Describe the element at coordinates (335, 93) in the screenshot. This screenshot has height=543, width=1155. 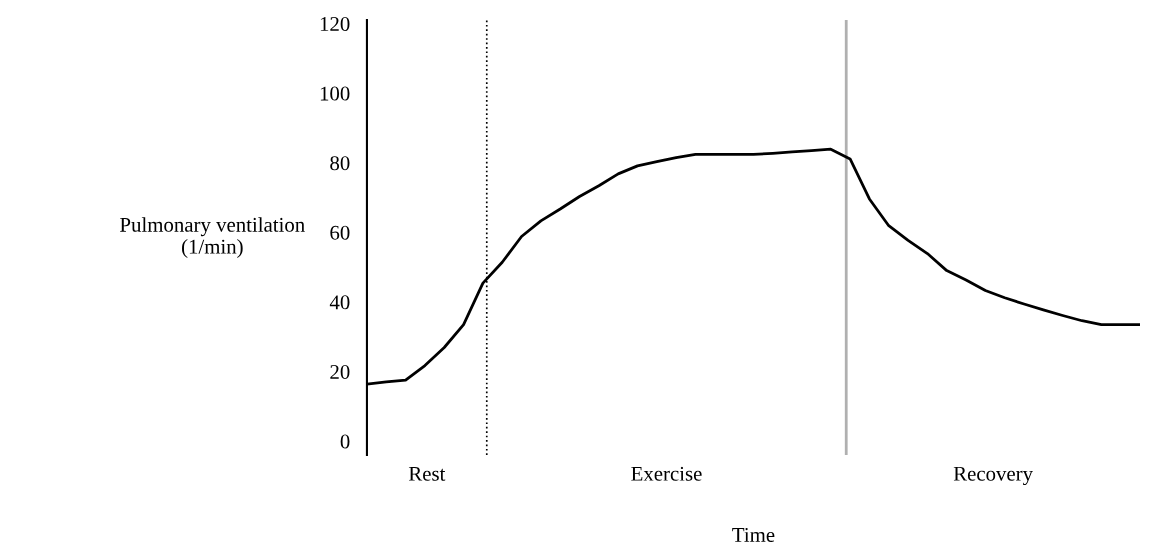
I see `y-tick-label: 100` at that location.